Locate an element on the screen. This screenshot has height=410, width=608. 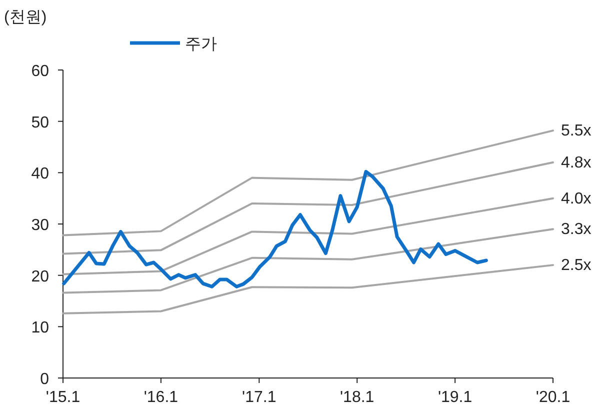
series-label: 2.5x is located at coordinates (576, 265).